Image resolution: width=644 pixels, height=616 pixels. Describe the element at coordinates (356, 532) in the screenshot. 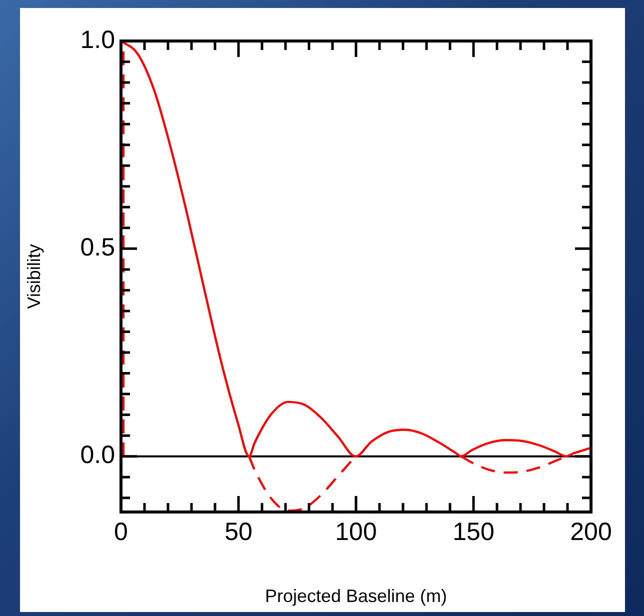

I see `x-tick-label: 100` at that location.